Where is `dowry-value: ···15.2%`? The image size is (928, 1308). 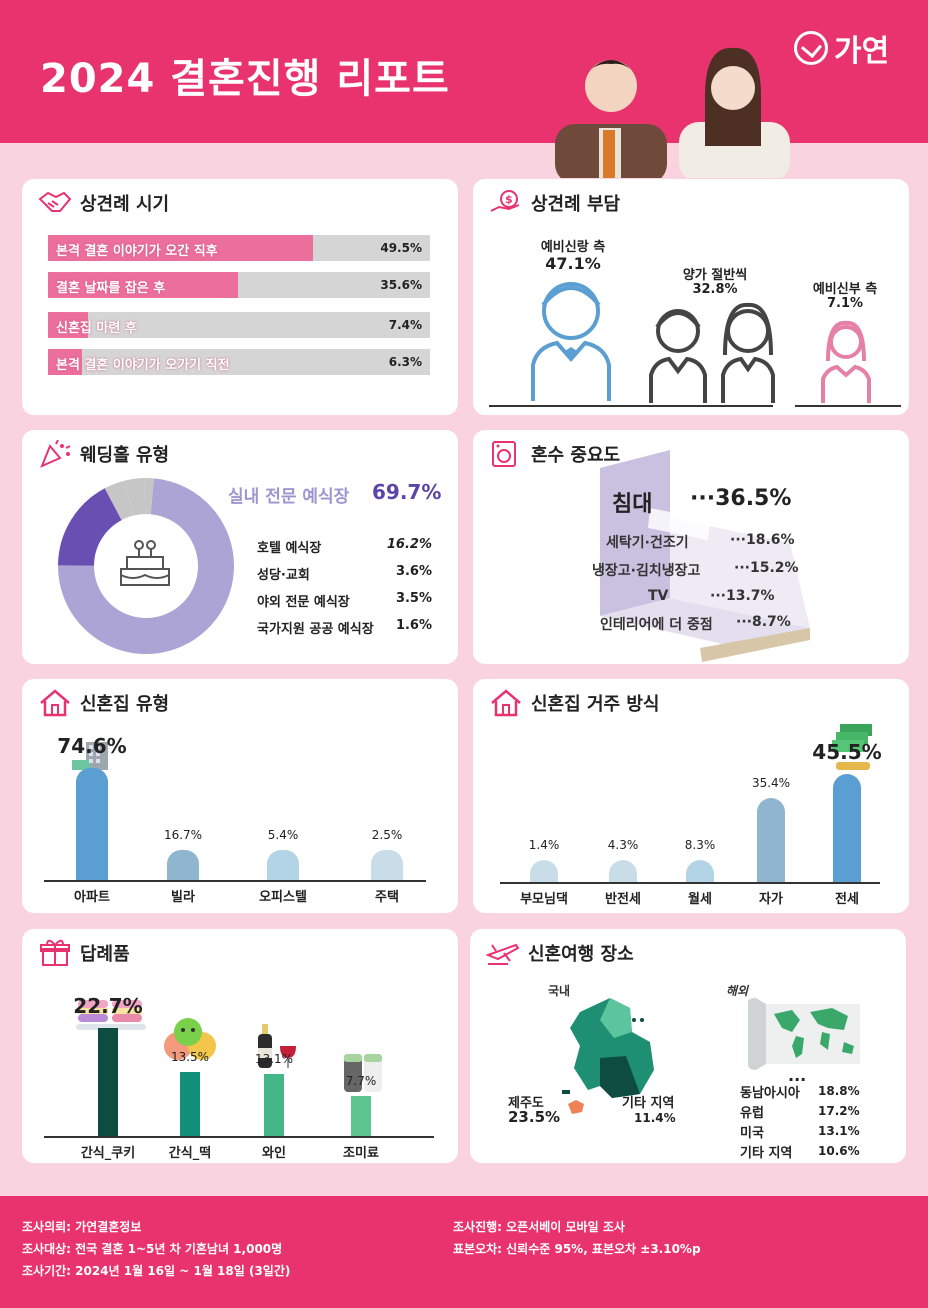 dowry-value: ···15.2% is located at coordinates (766, 568).